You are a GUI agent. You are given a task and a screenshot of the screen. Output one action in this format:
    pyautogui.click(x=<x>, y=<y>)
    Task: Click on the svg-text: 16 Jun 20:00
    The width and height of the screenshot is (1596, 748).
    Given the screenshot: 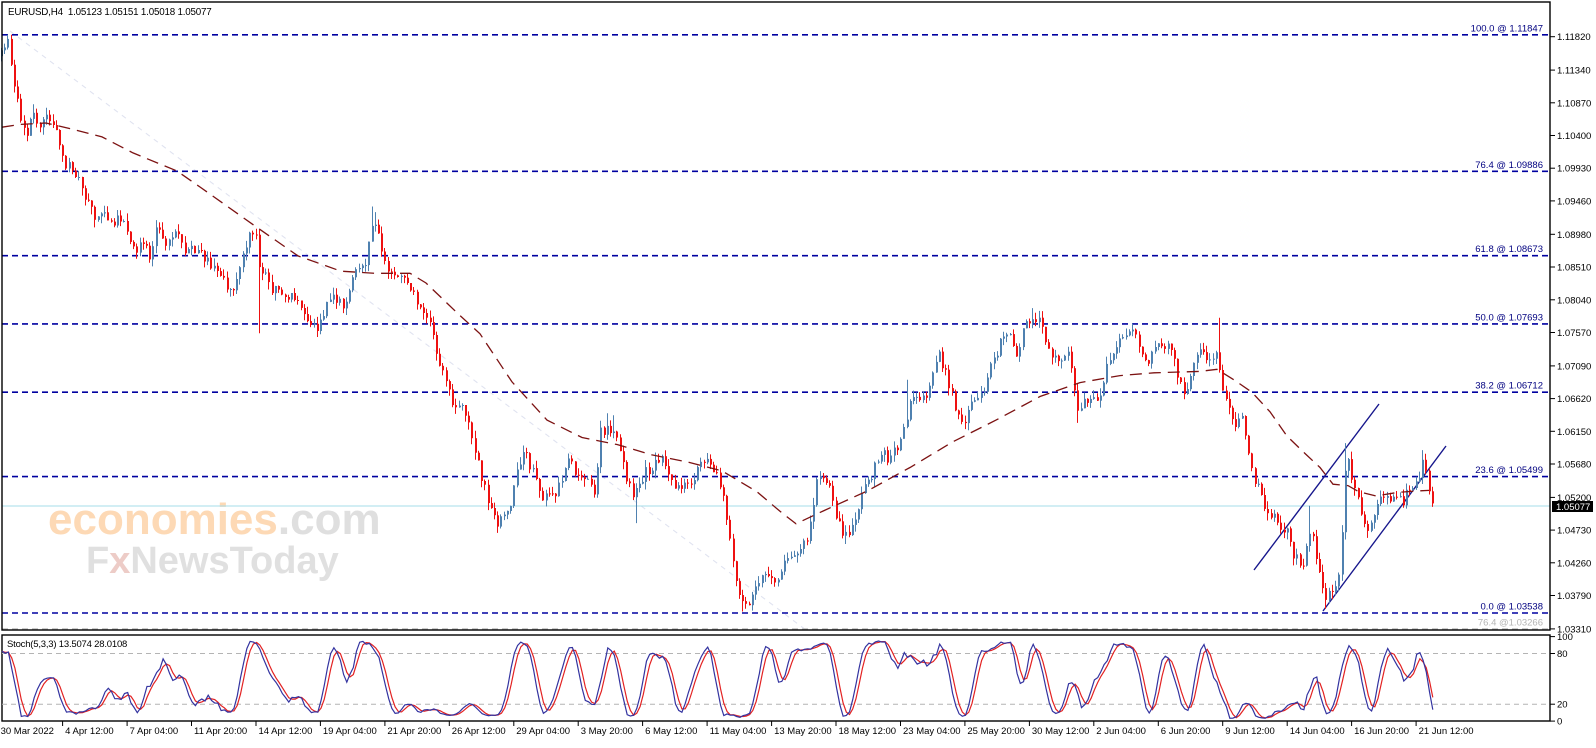 What is the action you would take?
    pyautogui.click(x=1381, y=731)
    